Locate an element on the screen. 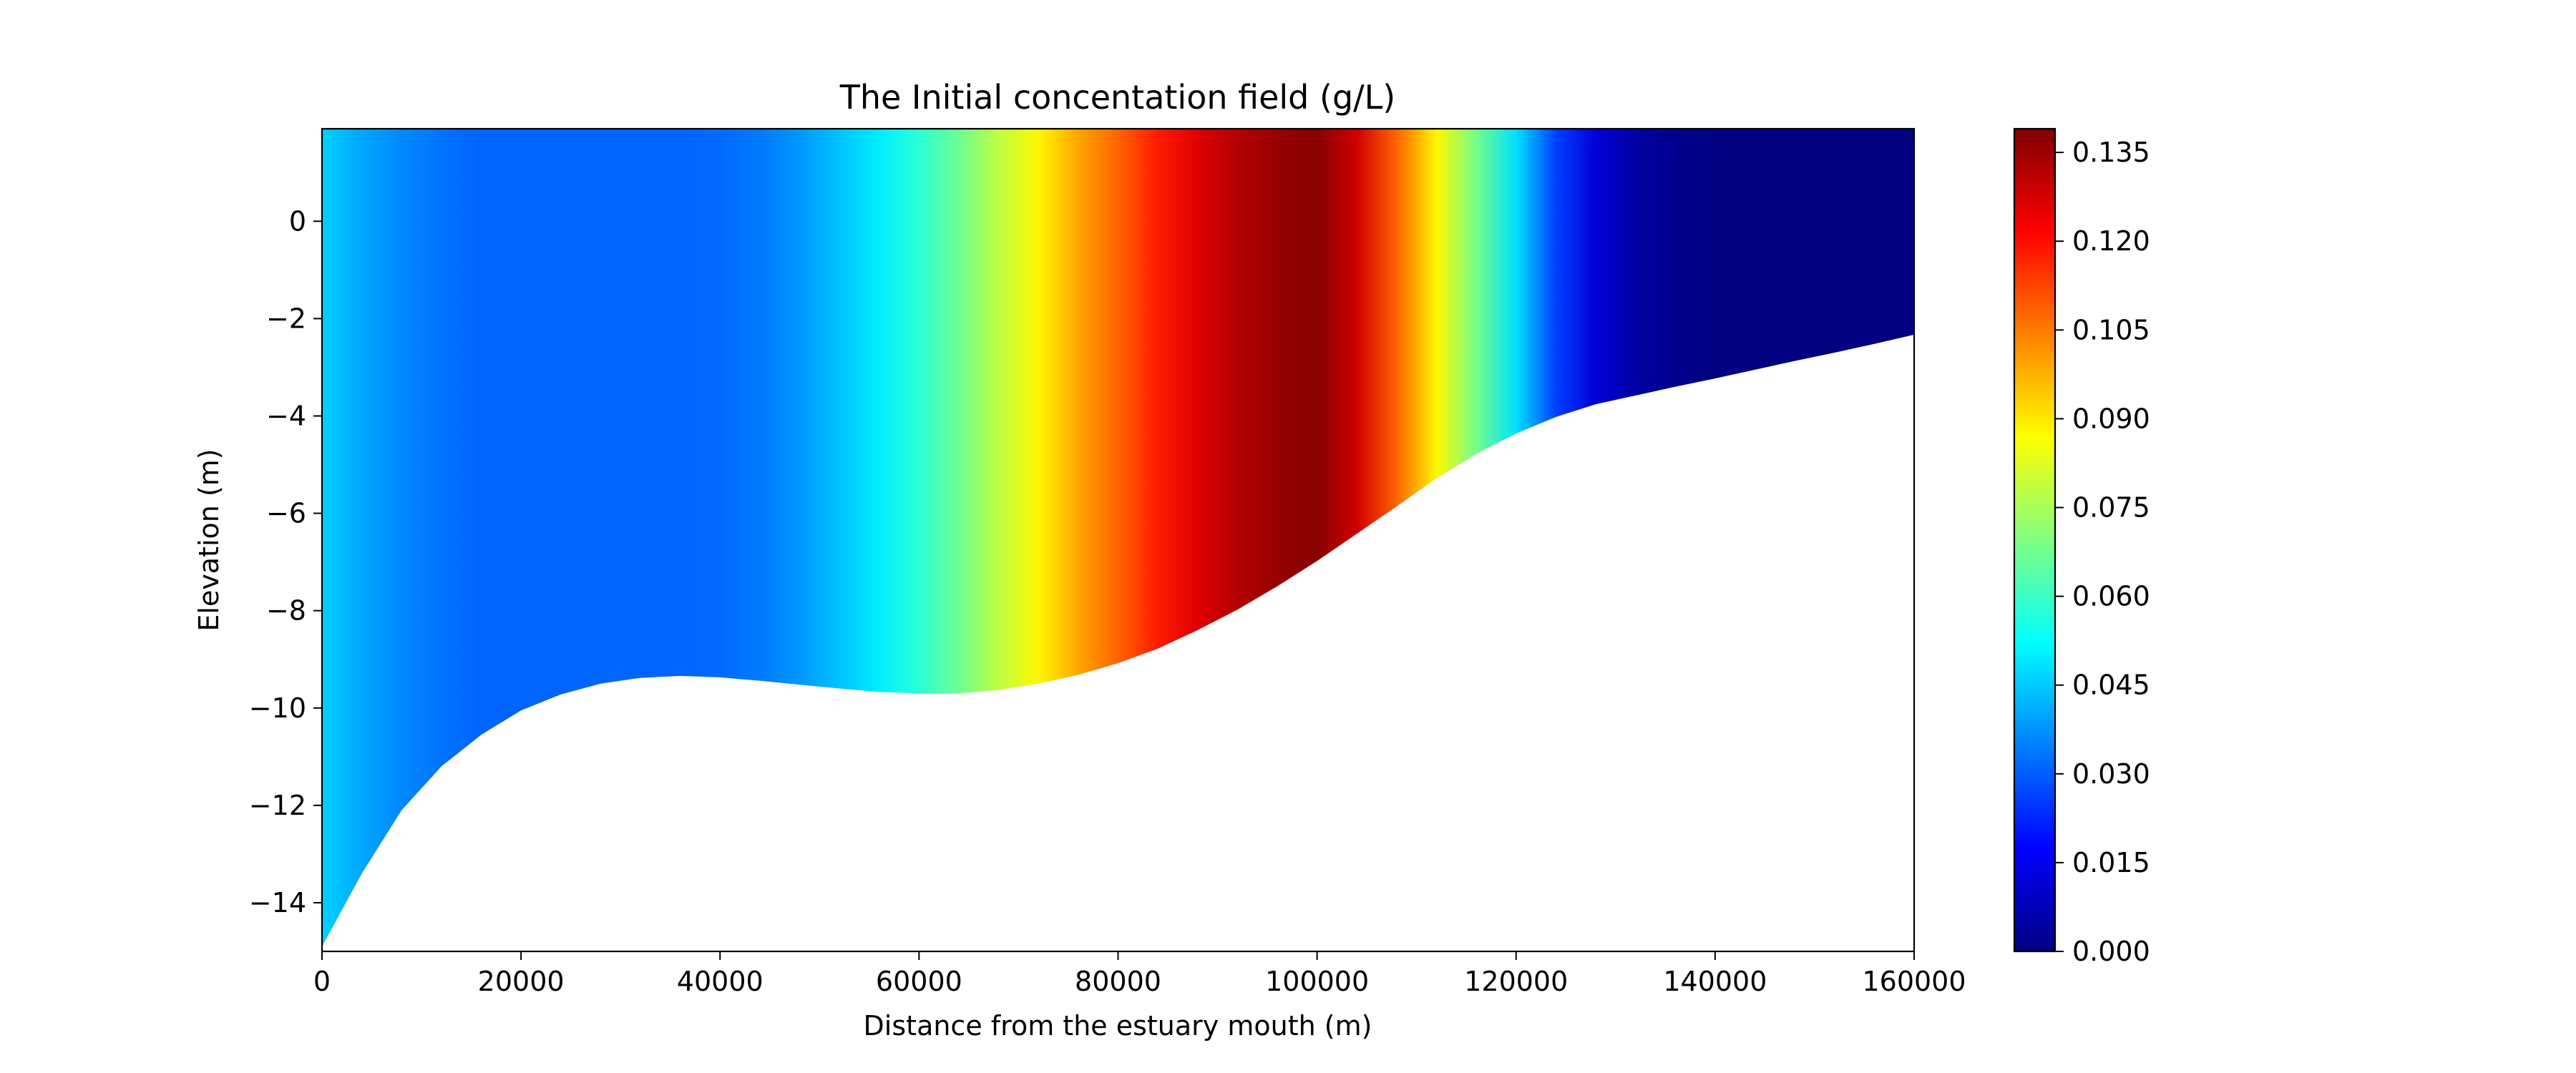  y-tick-label: −2 is located at coordinates (286, 318).